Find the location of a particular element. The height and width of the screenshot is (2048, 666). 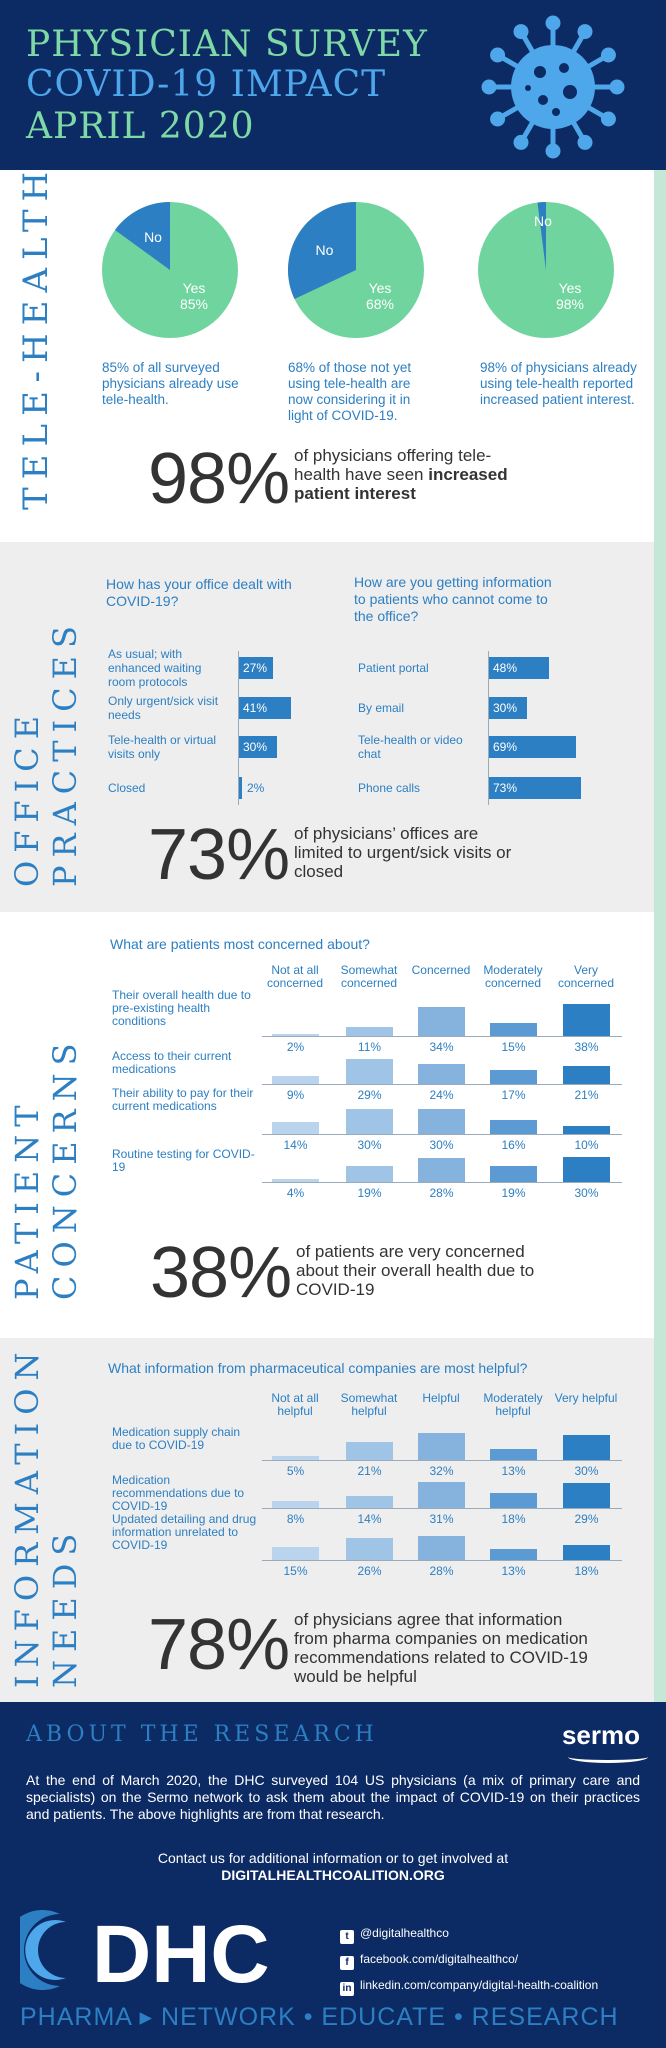

office-chart-1-bar: 2% is located at coordinates (251, 788).